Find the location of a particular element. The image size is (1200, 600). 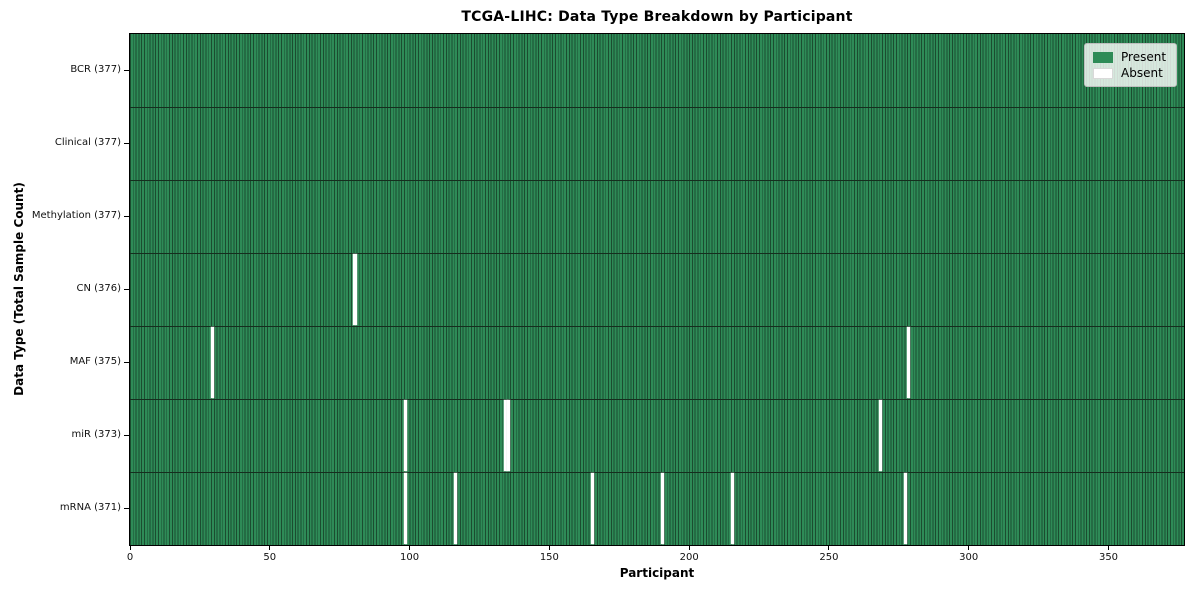

x-tick-label: 250 is located at coordinates (829, 557).